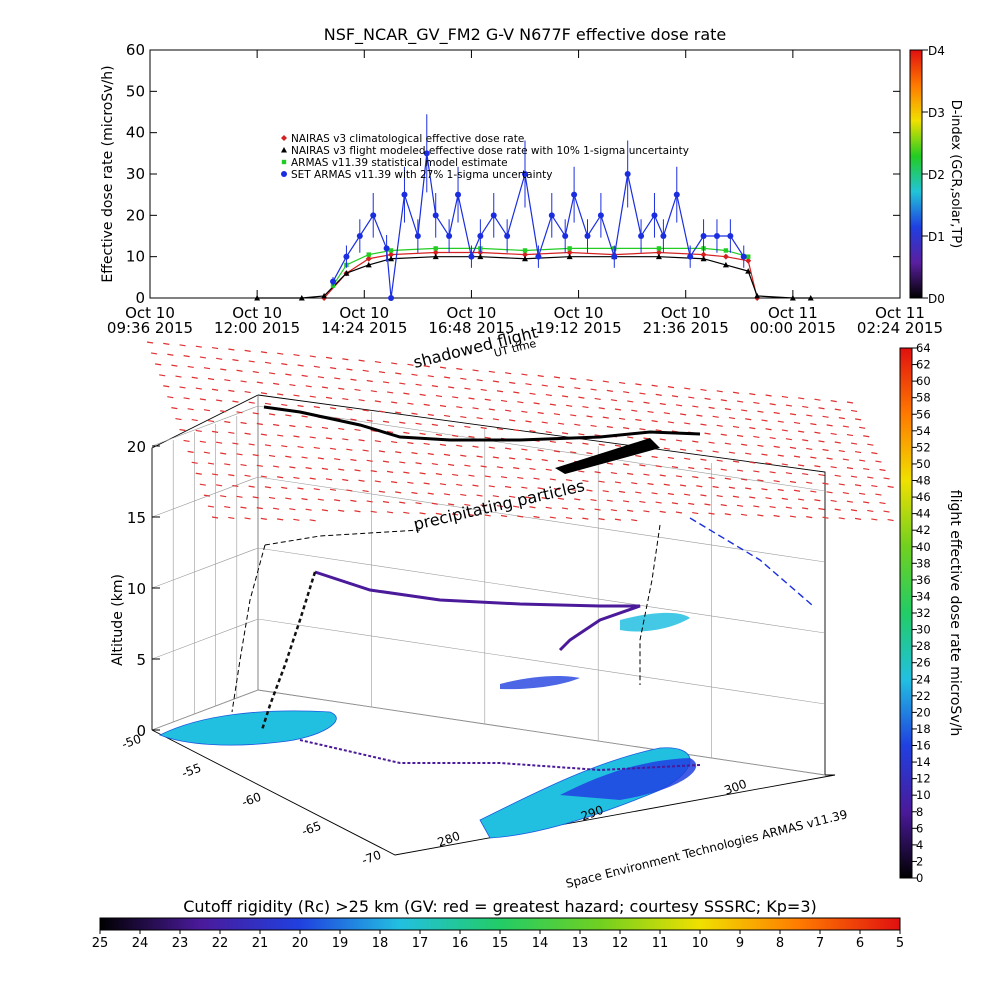 Image resolution: width=1000 pixels, height=1000 pixels. What do you see at coordinates (300, 943) in the screenshot?
I see `cutoff-rigidity-tick-label: 20` at bounding box center [300, 943].